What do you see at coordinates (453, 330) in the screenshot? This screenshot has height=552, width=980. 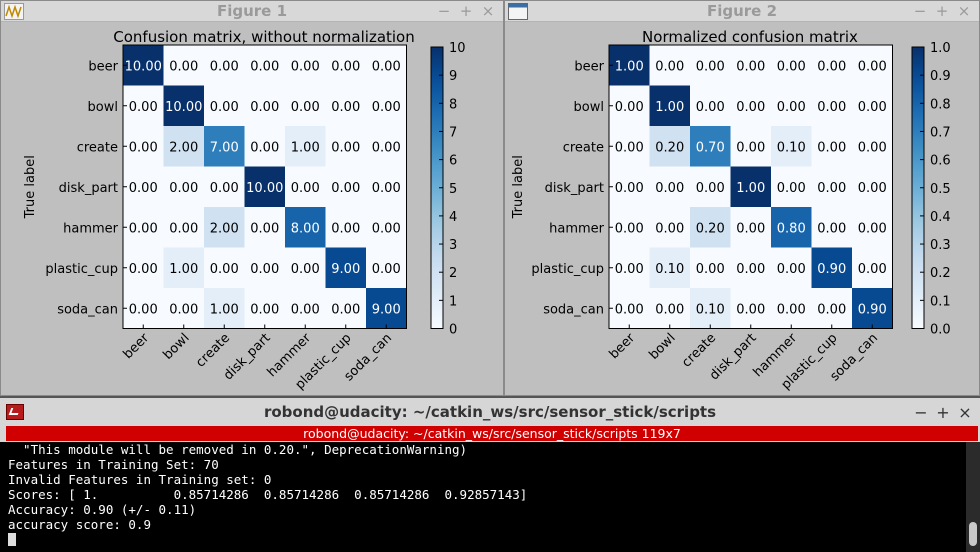 I see `colorbar-tick-label: 0` at bounding box center [453, 330].